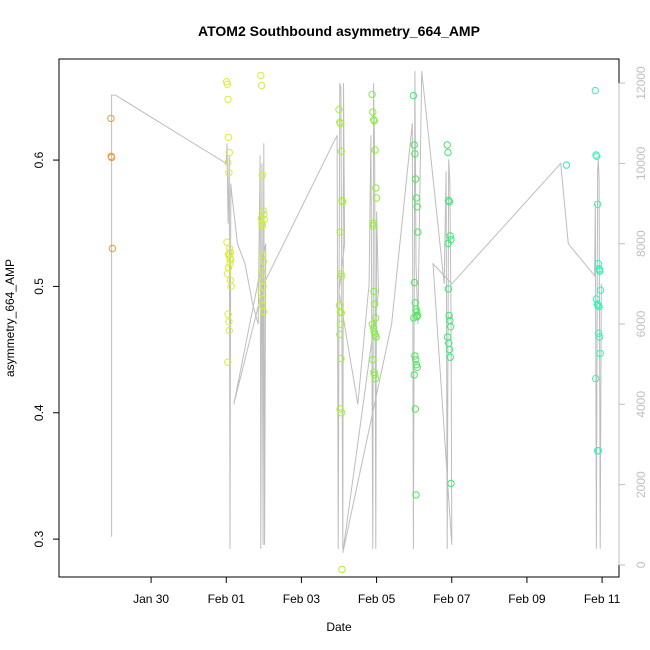 This screenshot has width=650, height=650. I want to click on y-tick-label: 0.6, so click(39, 159).